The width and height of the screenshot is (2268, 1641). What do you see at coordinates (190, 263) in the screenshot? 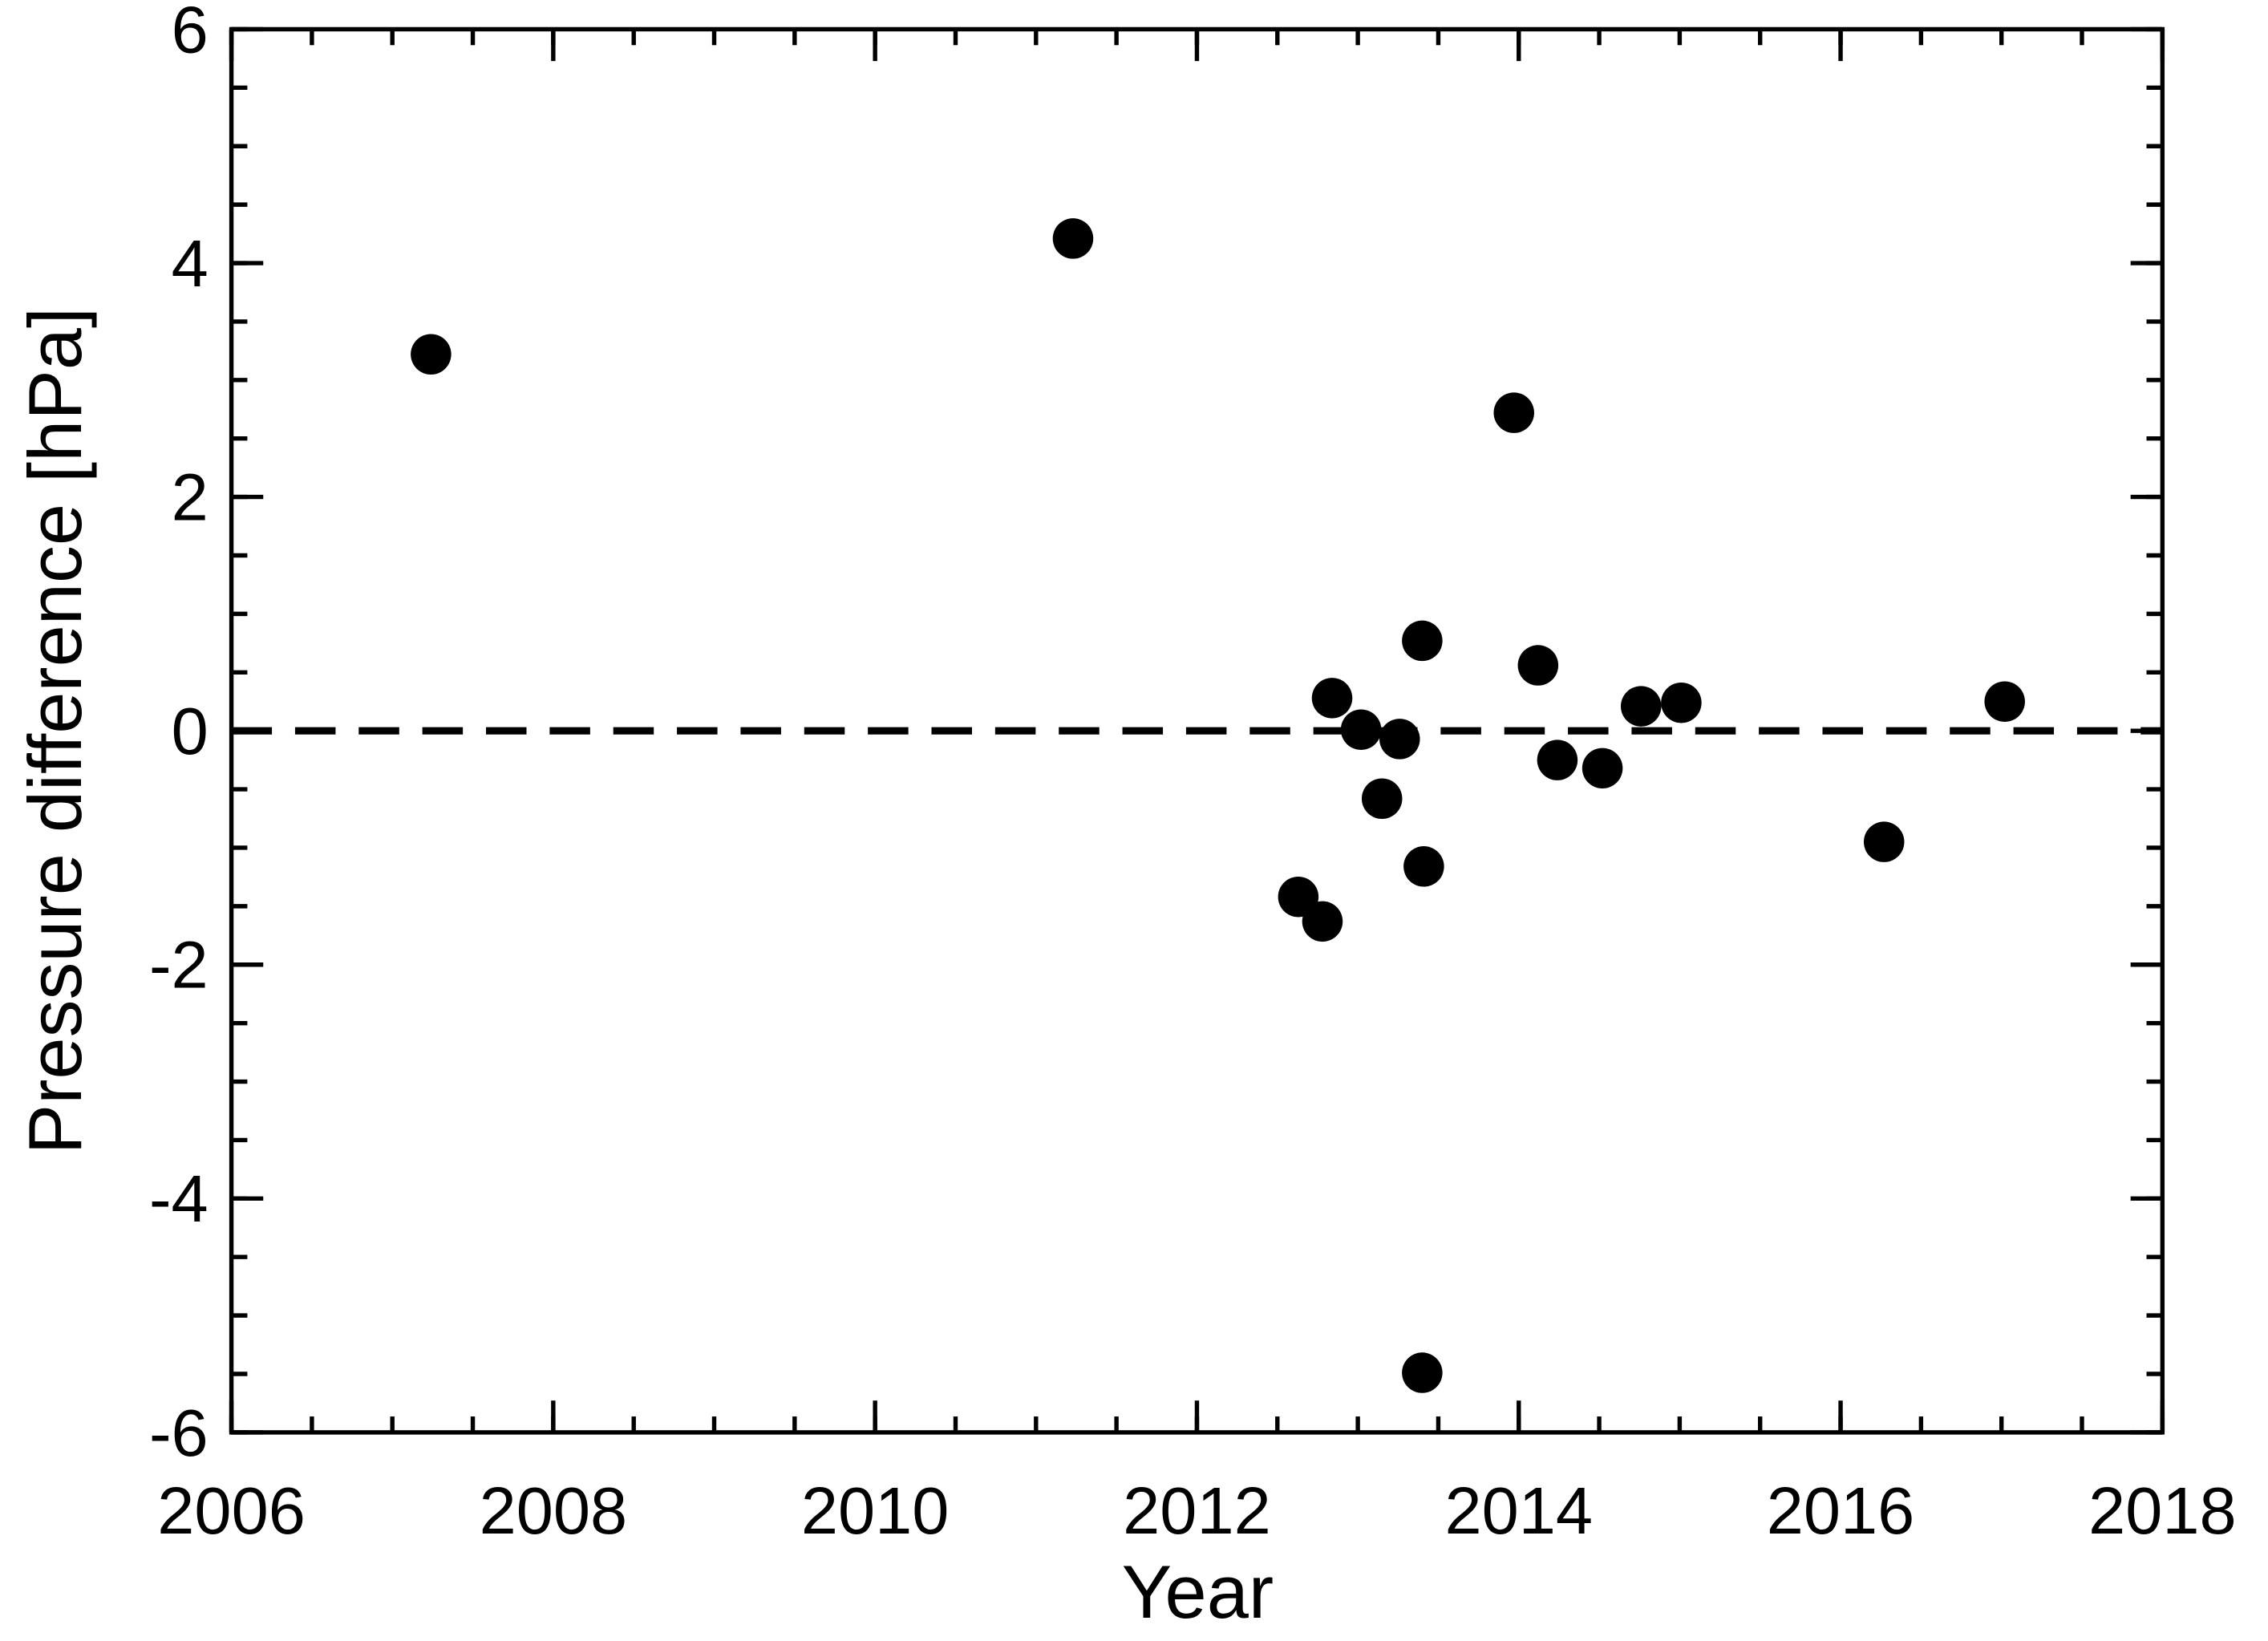
I see `y-tick-label: 4` at bounding box center [190, 263].